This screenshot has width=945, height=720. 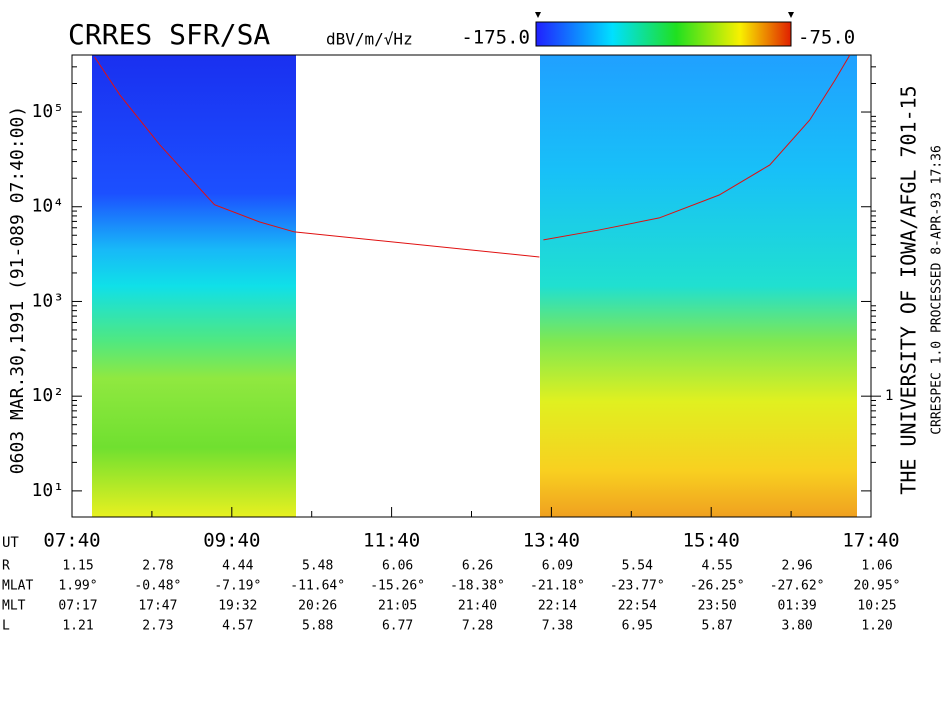 I want to click on ephemeris-value: 5.87, so click(x=717, y=626).